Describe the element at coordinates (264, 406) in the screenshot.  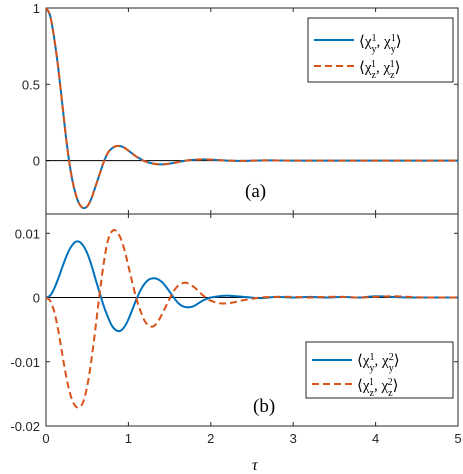
I see `panel-b-label: (b)` at that location.